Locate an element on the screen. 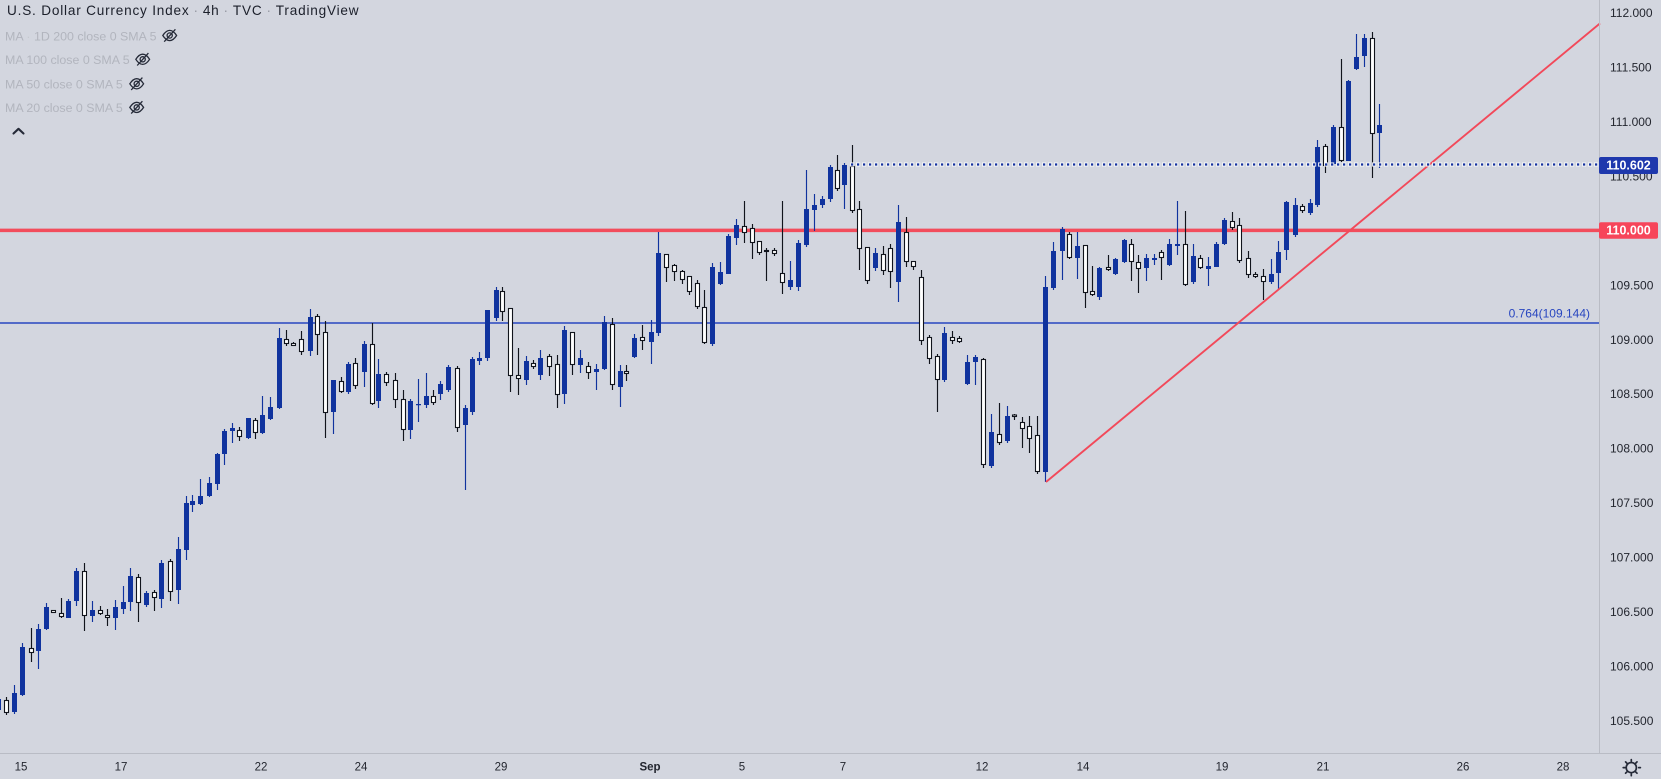  svg-text: 107.500 is located at coordinates (1632, 503).